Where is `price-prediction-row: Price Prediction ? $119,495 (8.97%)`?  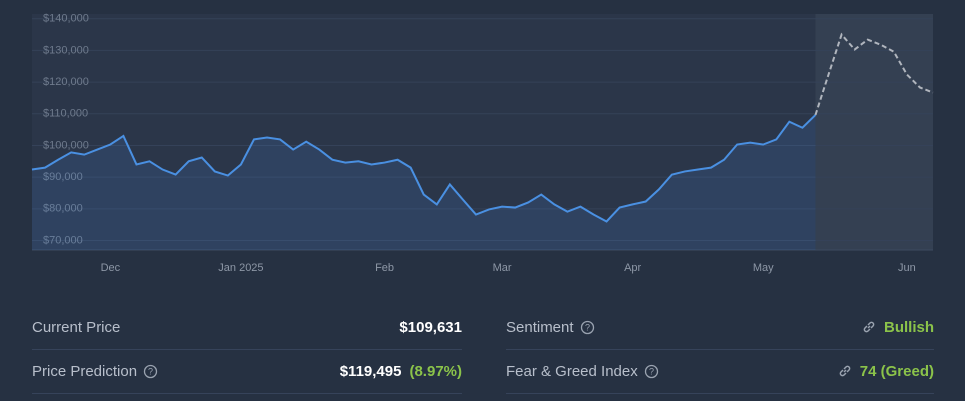 price-prediction-row: Price Prediction ? $119,495 (8.97%) is located at coordinates (247, 371).